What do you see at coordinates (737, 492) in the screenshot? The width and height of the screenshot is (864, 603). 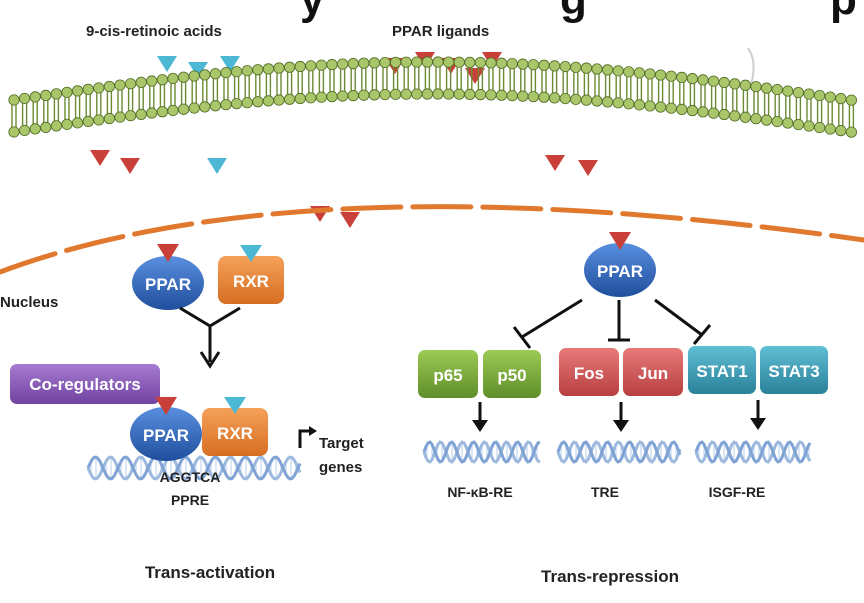 I see `isgf-re-label: ISGF-RE` at bounding box center [737, 492].